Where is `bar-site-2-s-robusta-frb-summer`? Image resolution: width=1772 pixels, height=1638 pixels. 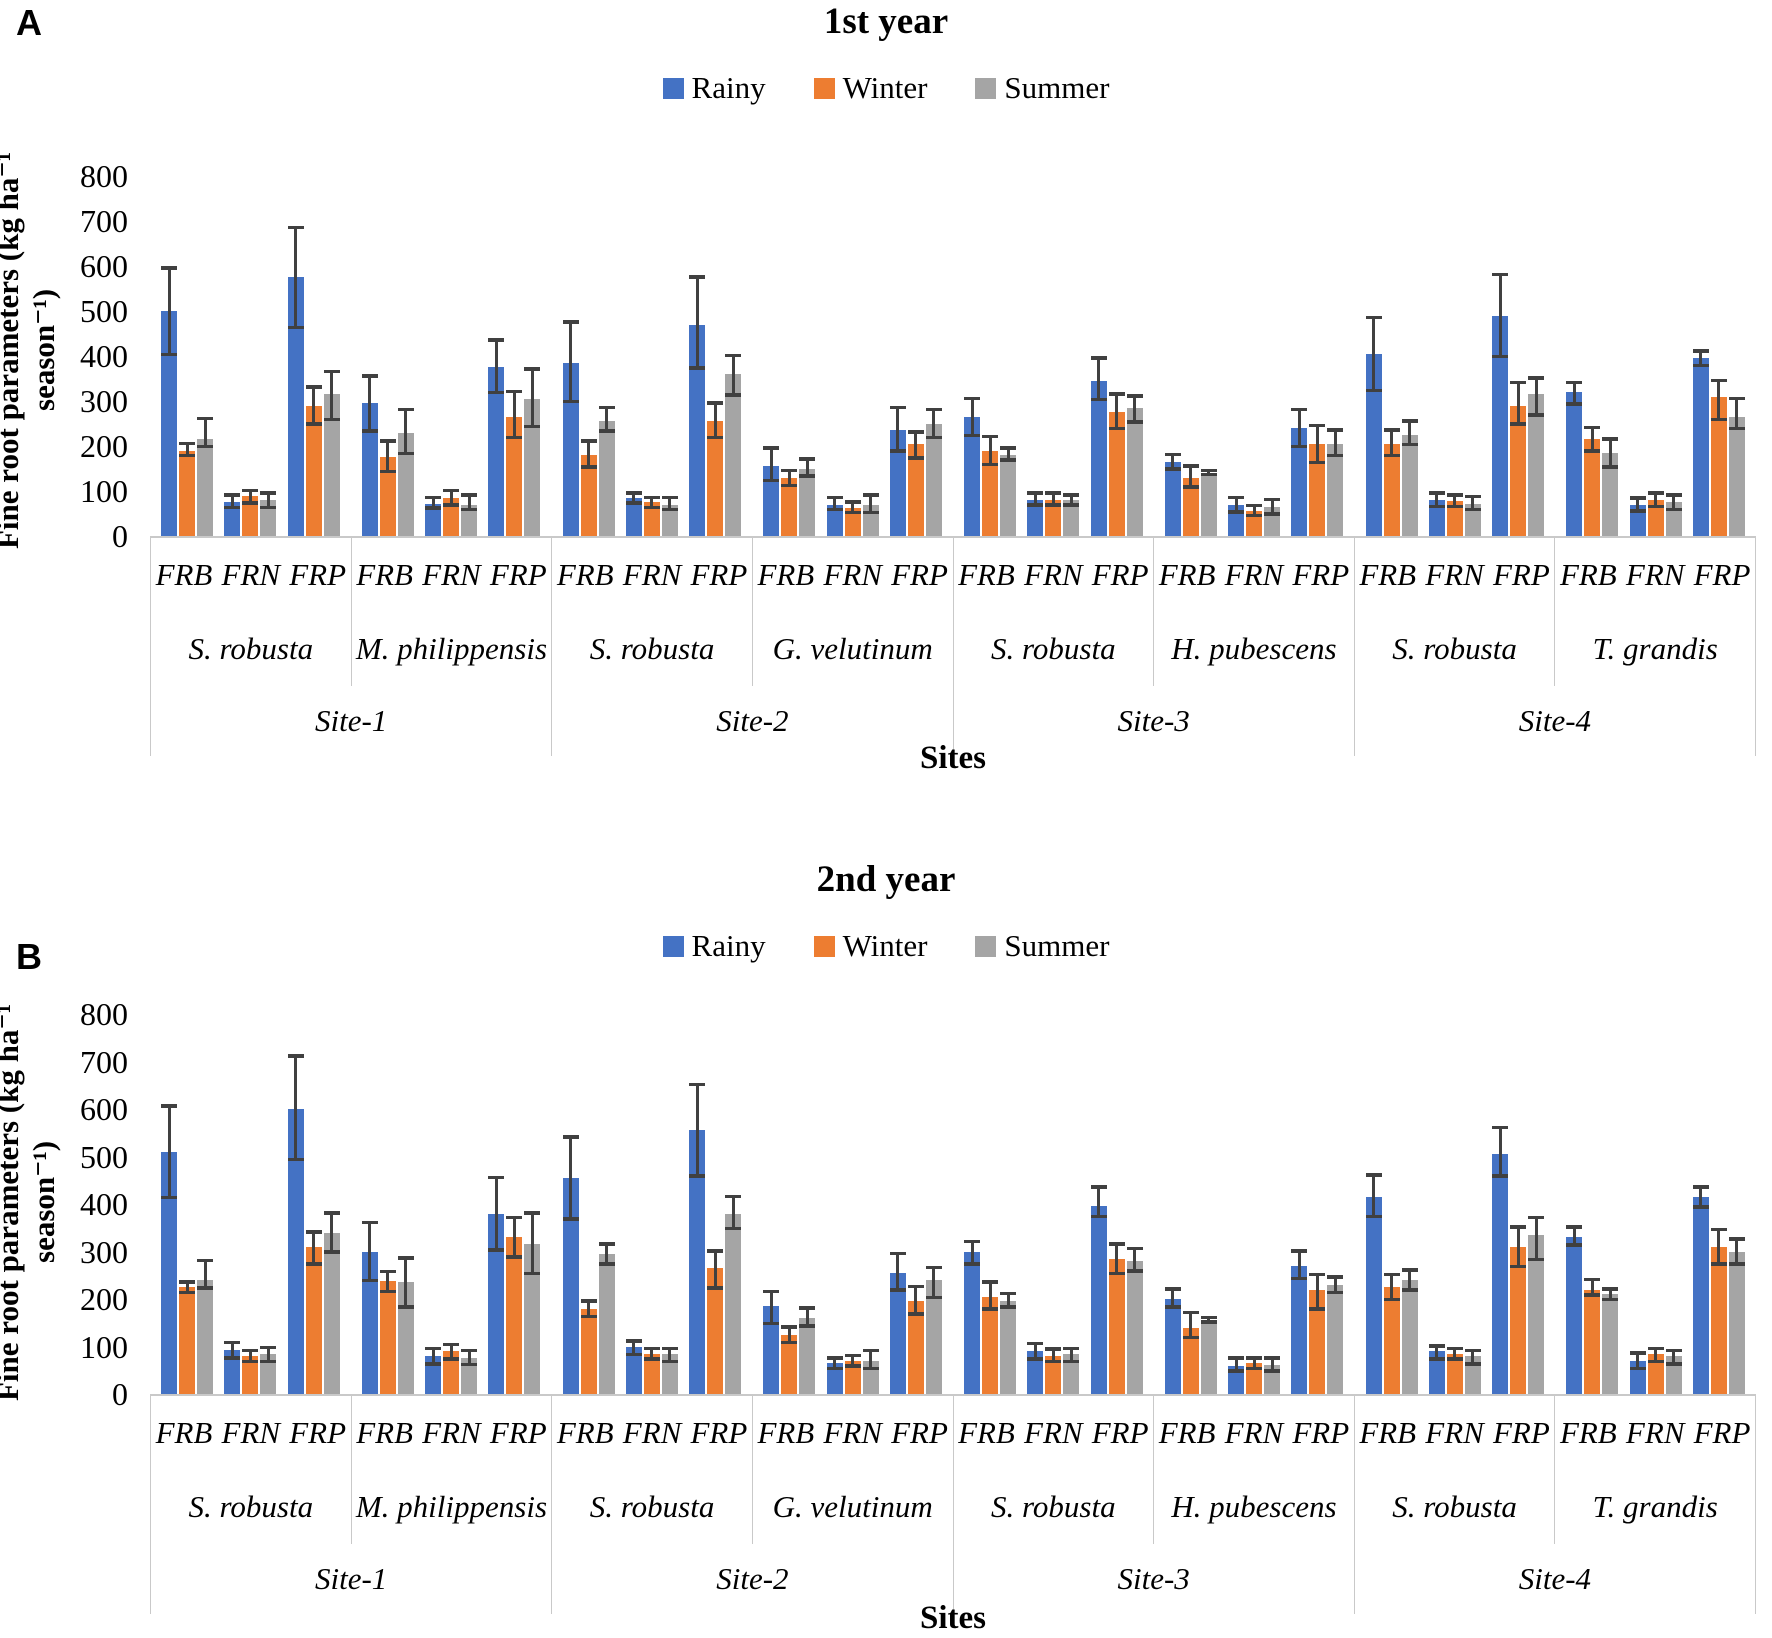
bar-site-2-s-robusta-frb-summer is located at coordinates (606, 478).